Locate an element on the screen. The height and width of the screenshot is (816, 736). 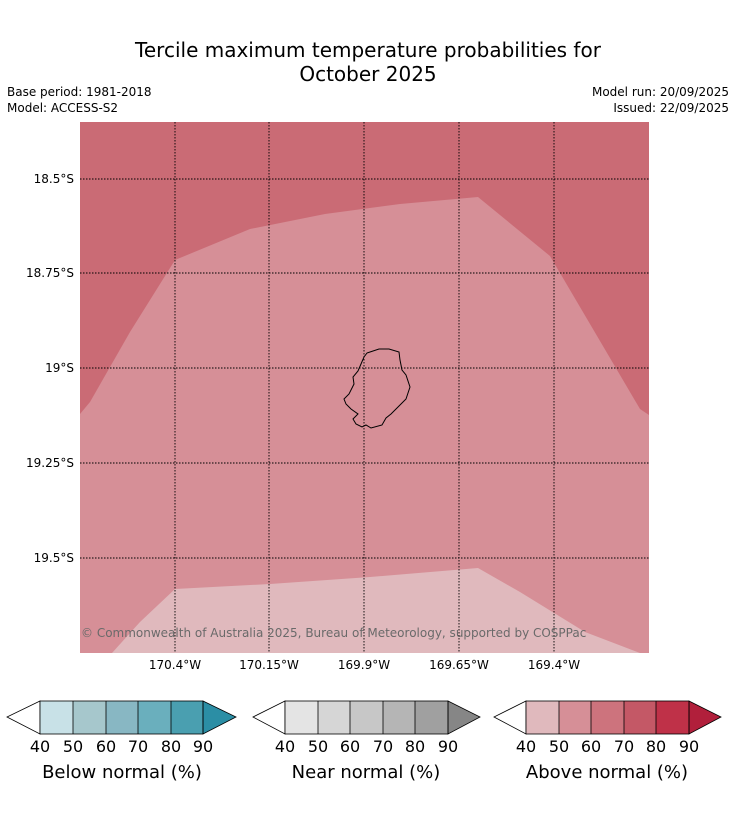
longitude-label: 169.9°W is located at coordinates (364, 665).